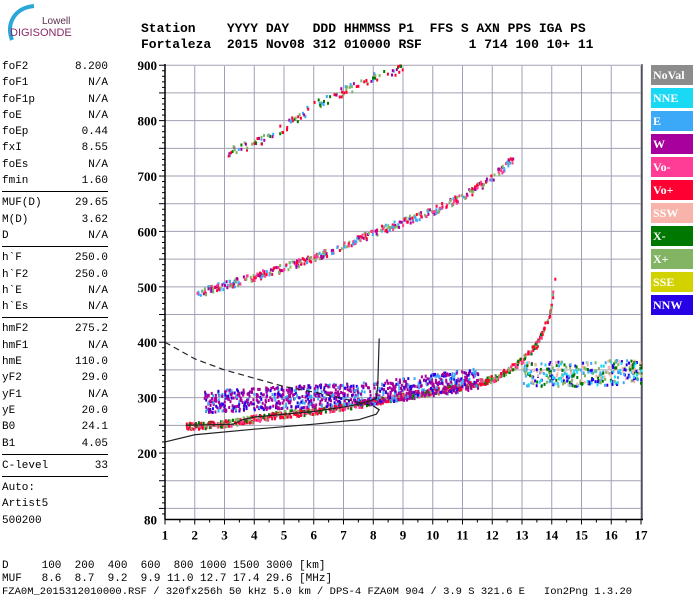 This screenshot has width=700, height=600. What do you see at coordinates (55, 329) in the screenshot?
I see `param-row: hmF2 275.2` at bounding box center [55, 329].